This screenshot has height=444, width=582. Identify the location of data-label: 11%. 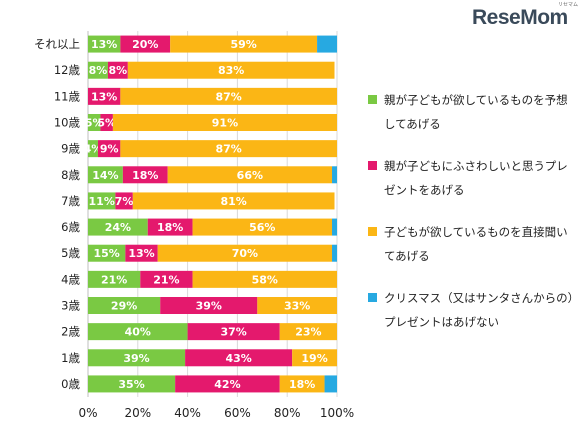
(102, 201).